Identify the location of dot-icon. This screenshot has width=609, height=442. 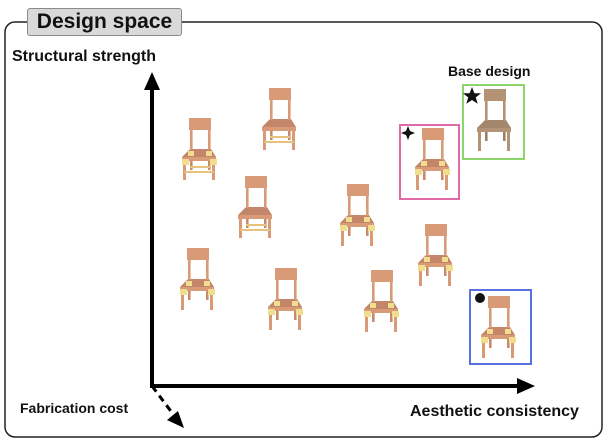
(480, 298).